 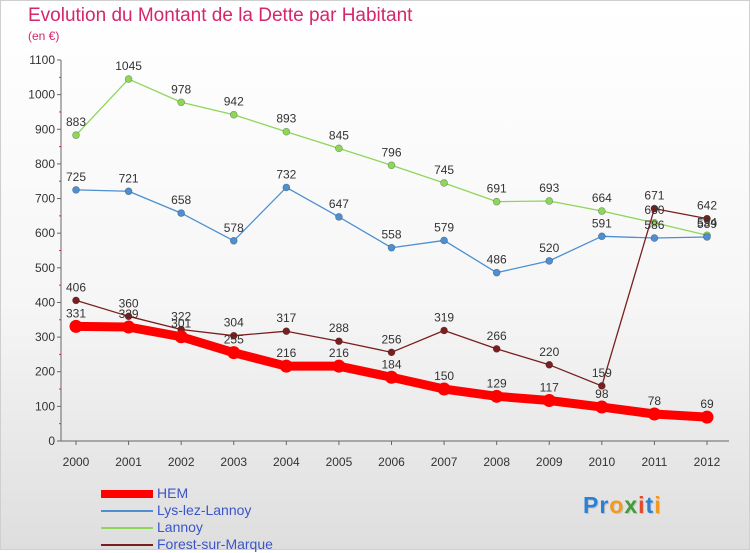 I want to click on data-label: 589, so click(x=707, y=224).